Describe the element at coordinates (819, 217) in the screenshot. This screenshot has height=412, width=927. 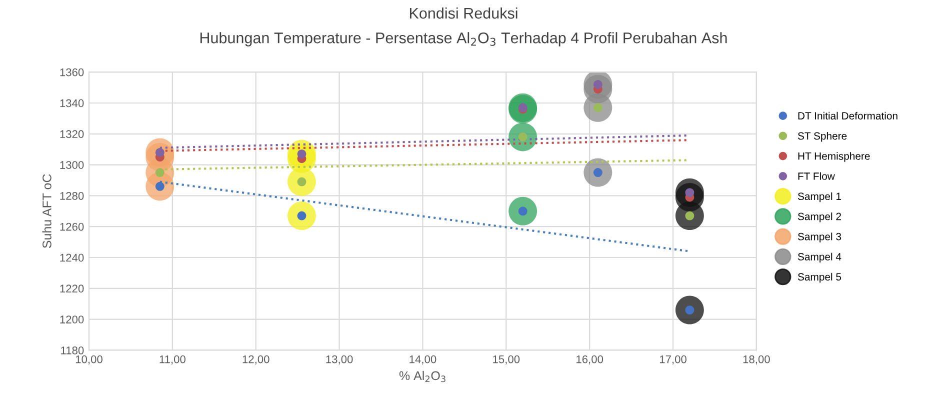
I see `legend-label: Sampel 2` at that location.